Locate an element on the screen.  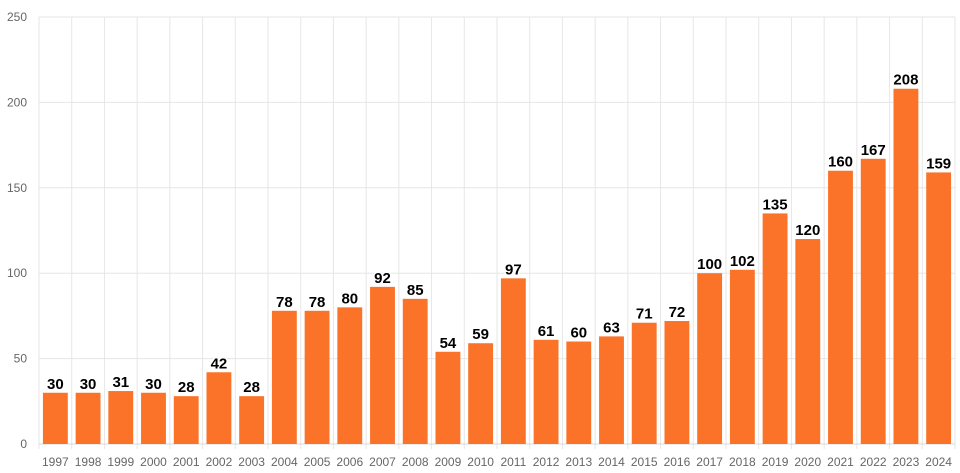
y-tick-label: 150 is located at coordinates (17, 188).